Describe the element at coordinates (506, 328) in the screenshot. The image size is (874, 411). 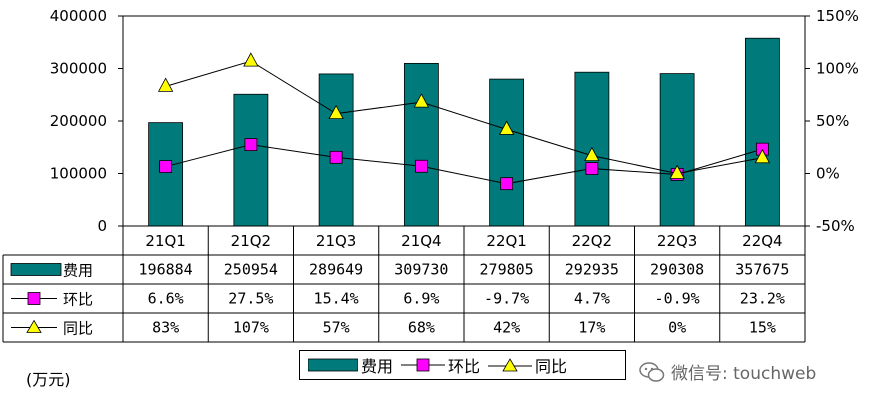
I see `table-cell: 42%` at that location.